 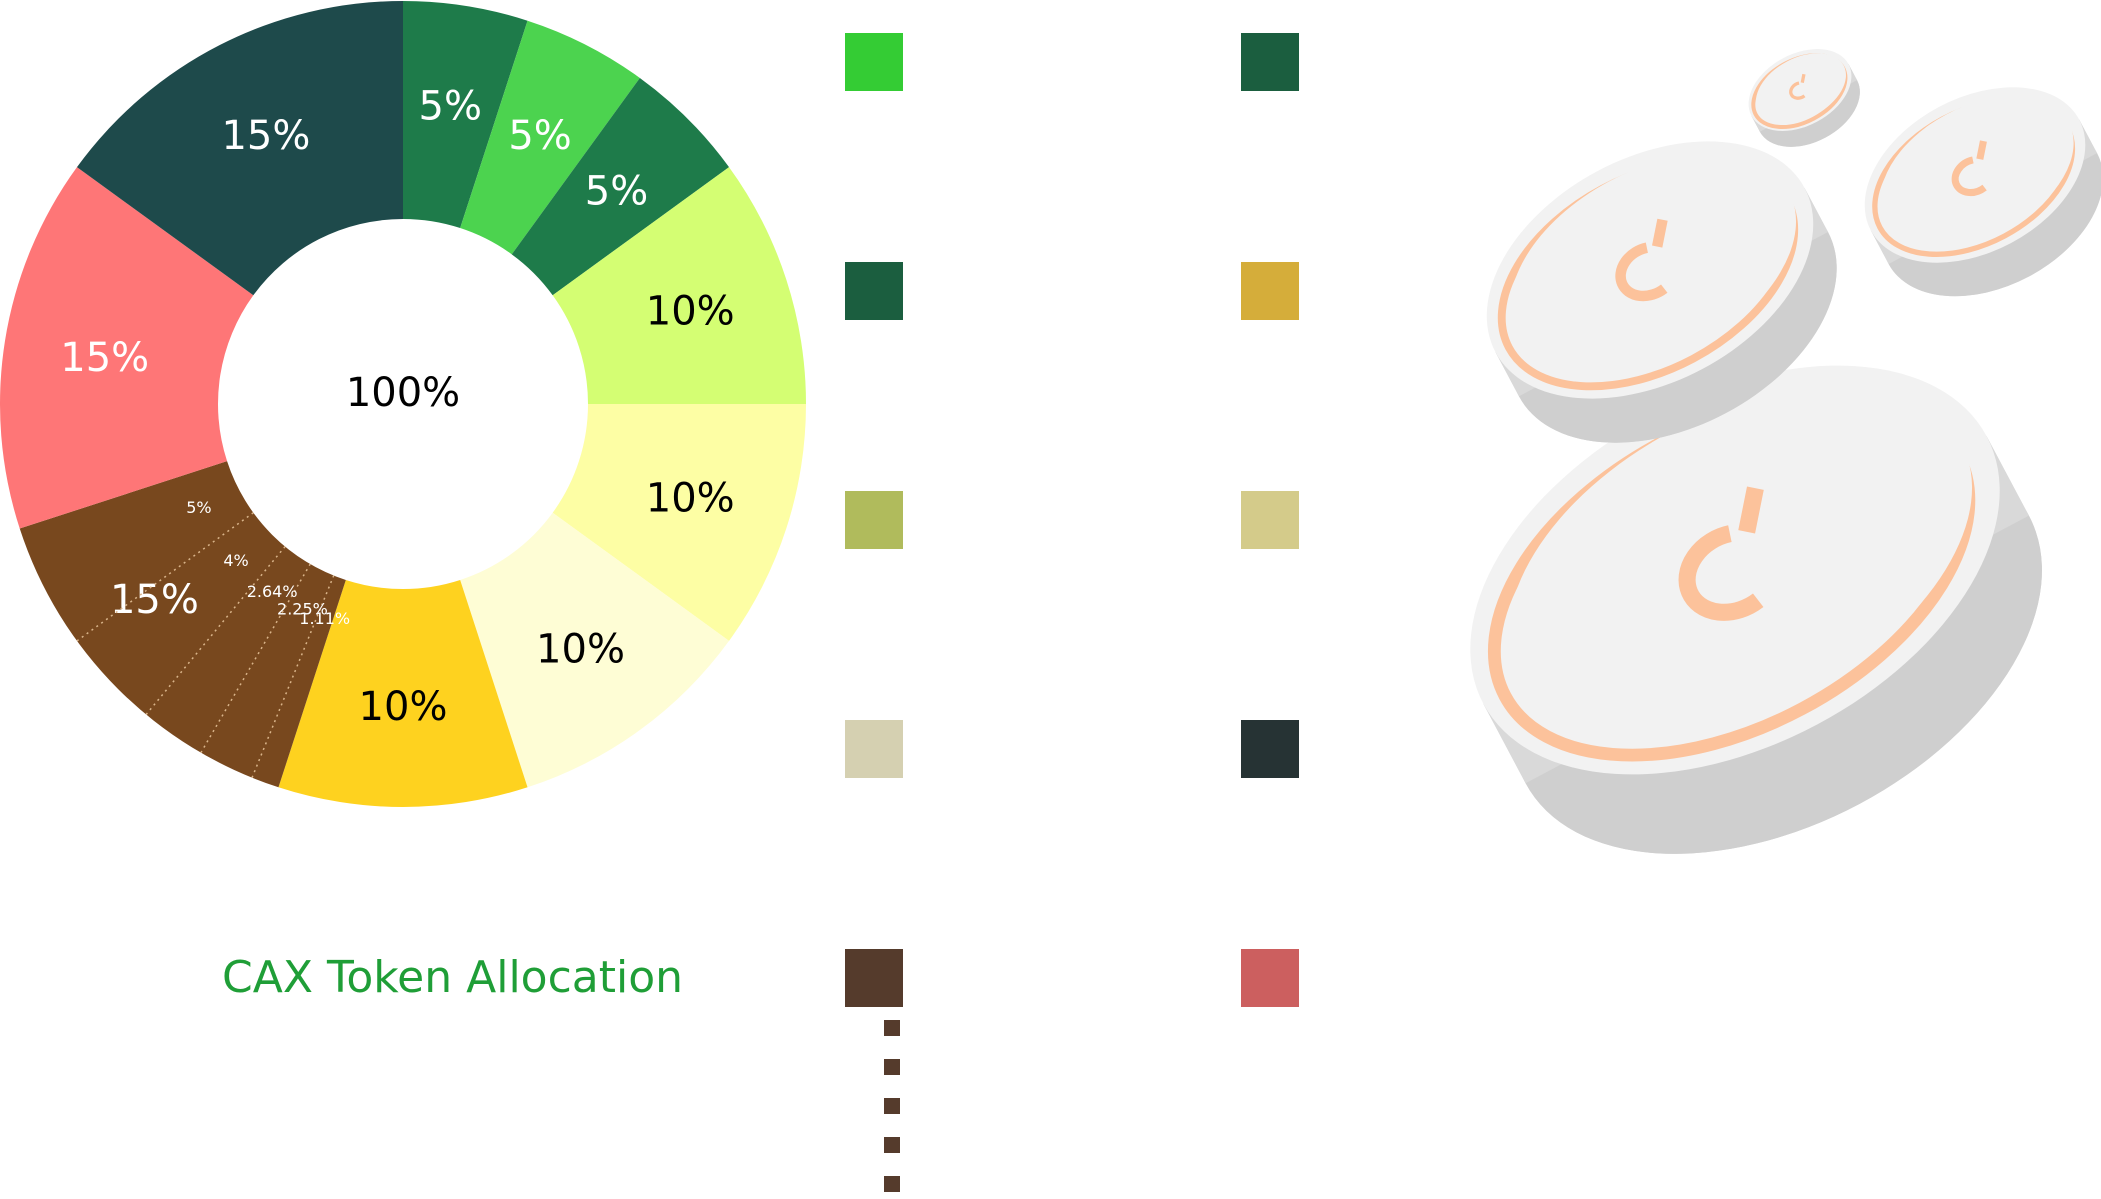 What do you see at coordinates (235, 560) in the screenshot?
I see `sub-slice-label: 4%` at bounding box center [235, 560].